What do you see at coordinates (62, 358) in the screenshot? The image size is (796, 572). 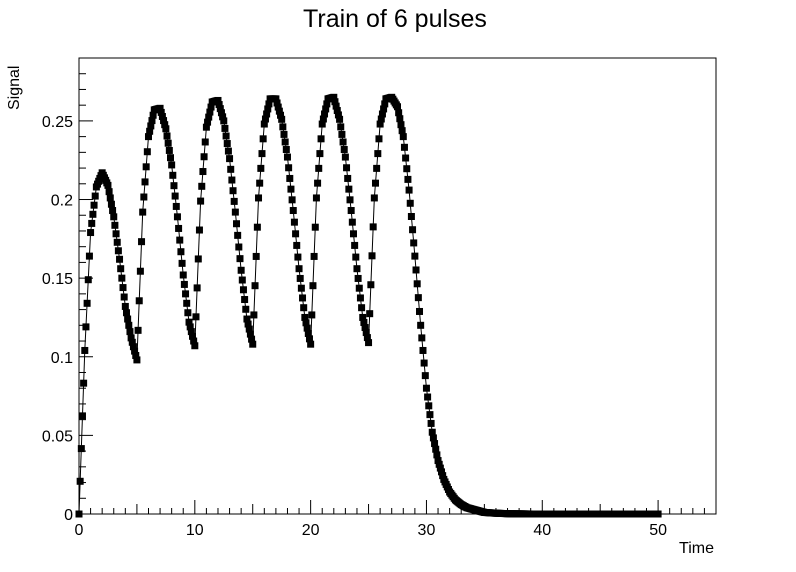 I see `y-tick-label: 0.1` at bounding box center [62, 358].